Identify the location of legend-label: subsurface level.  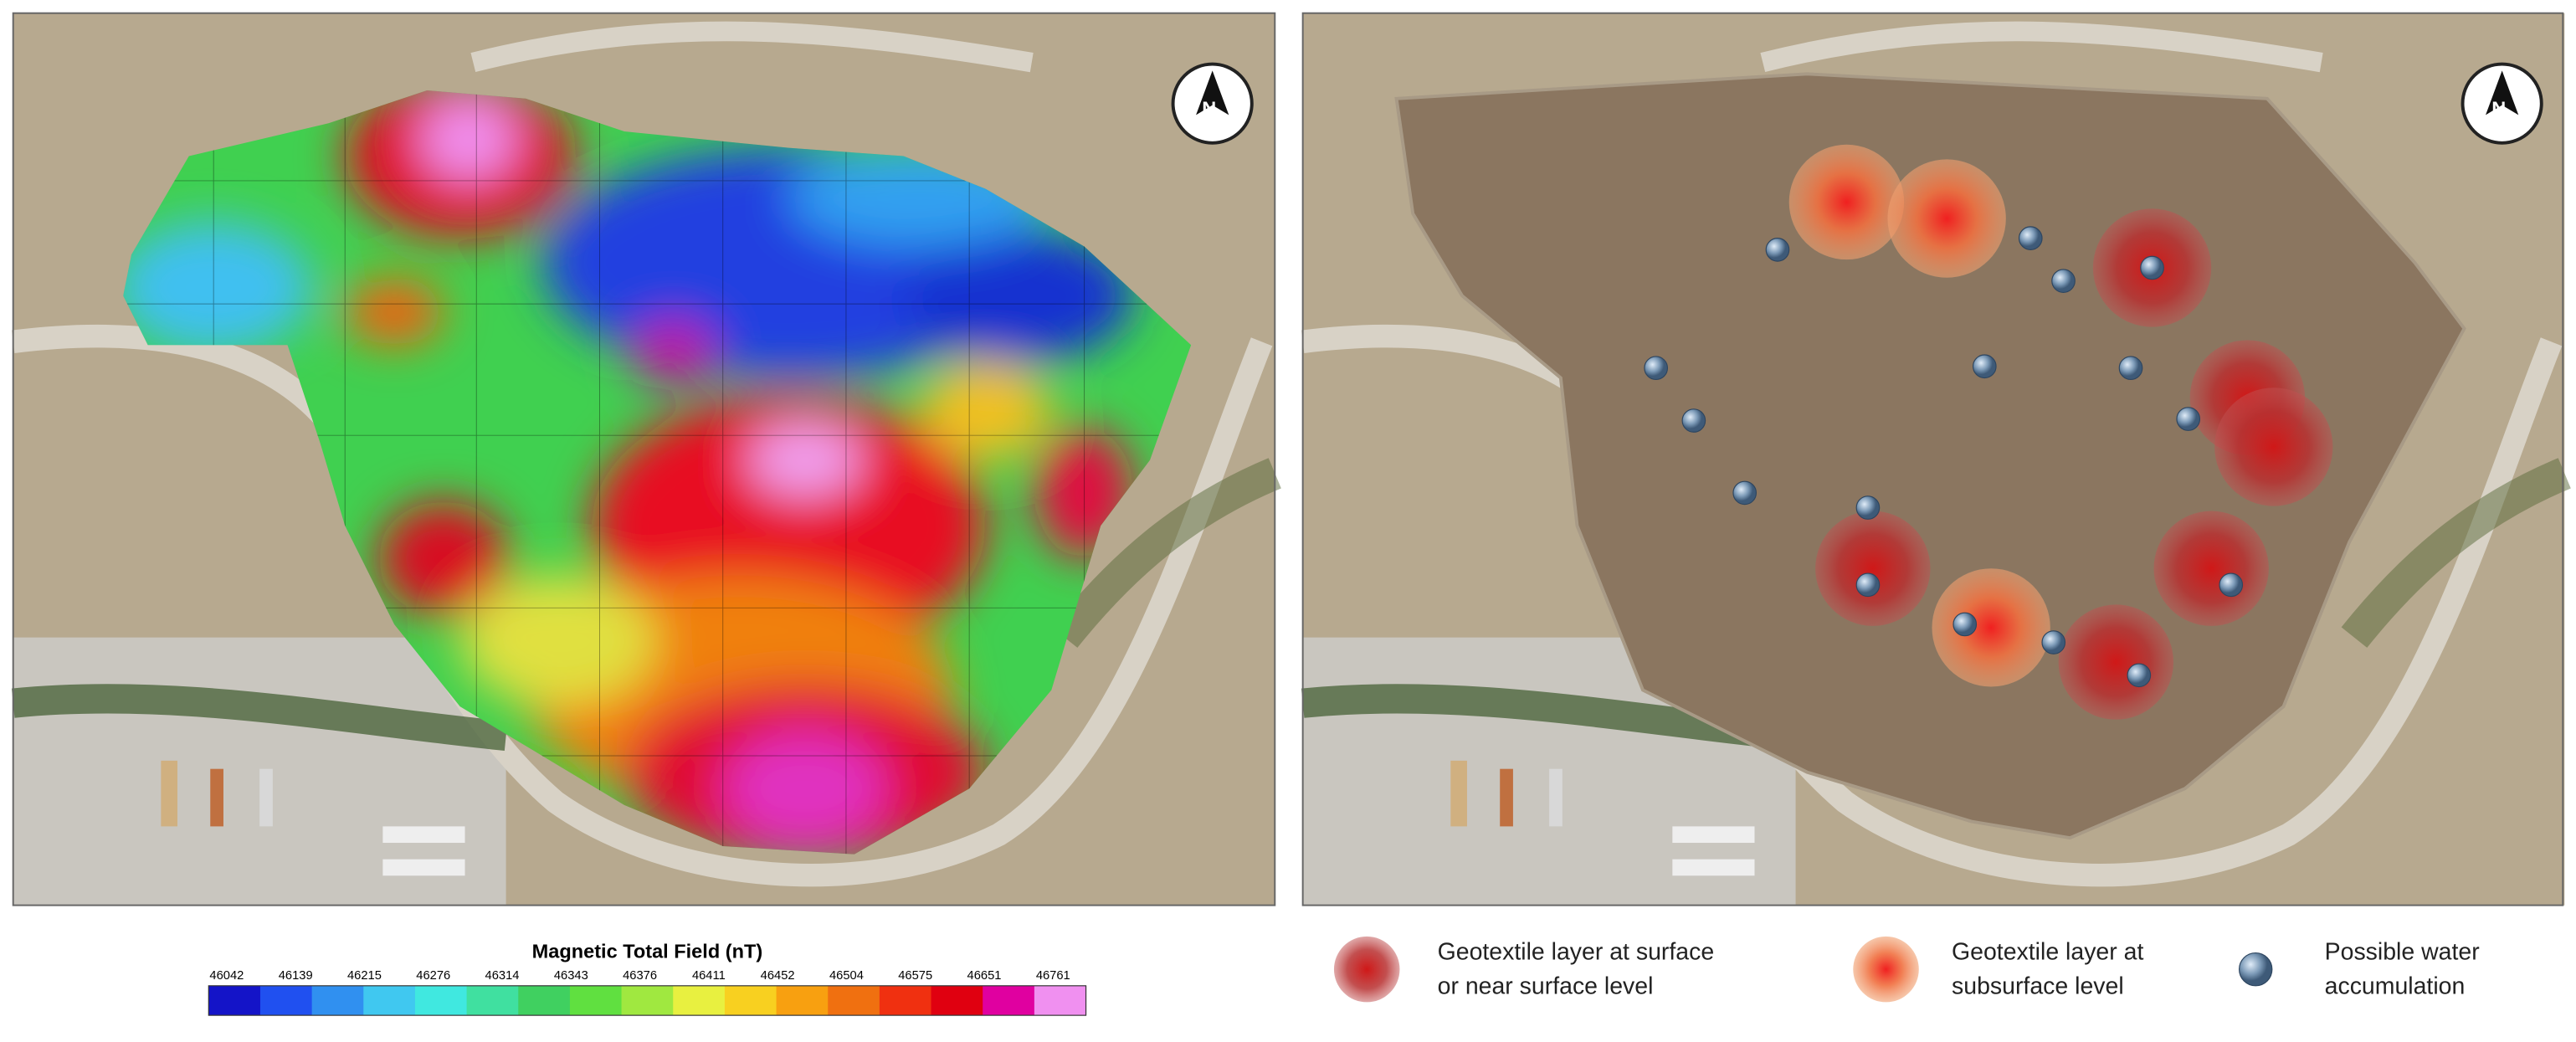
(2038, 986).